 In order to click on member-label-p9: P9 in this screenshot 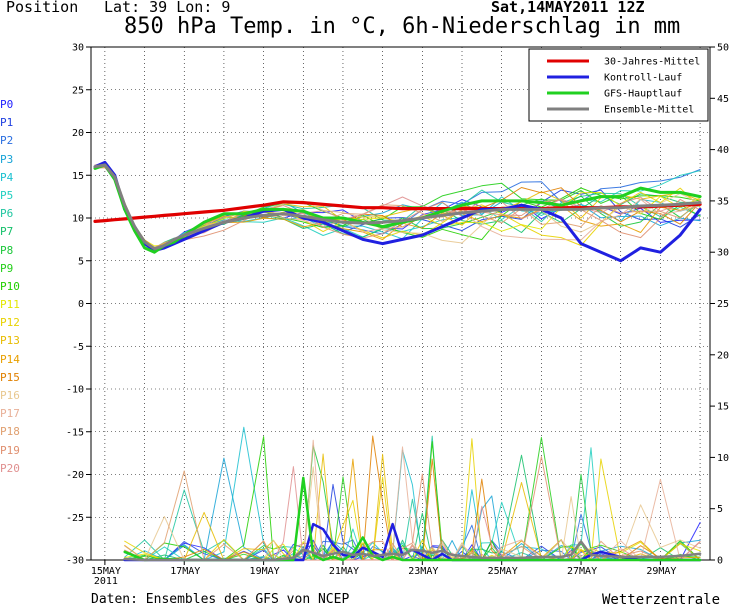, I will do `click(7, 268)`.